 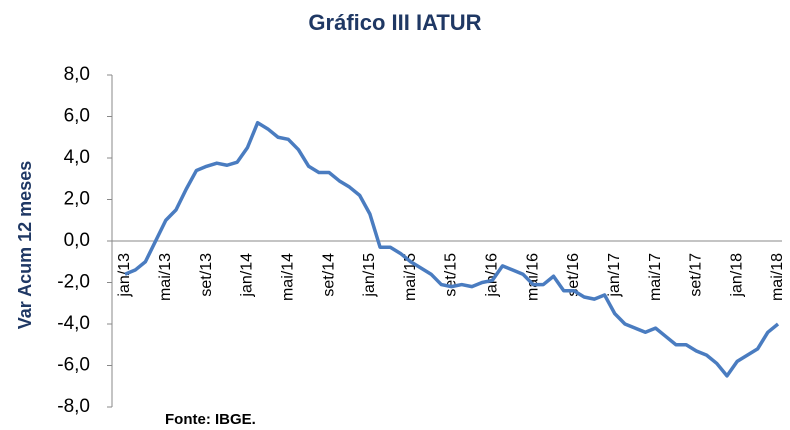 What do you see at coordinates (287, 277) in the screenshot?
I see `x-tick-label: mai/14` at bounding box center [287, 277].